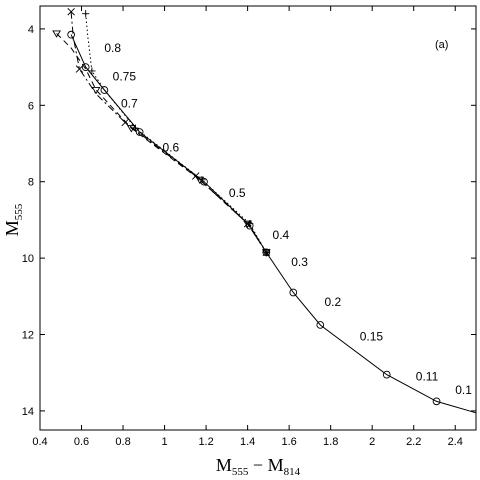  Describe the element at coordinates (258, 466) in the screenshot. I see `x-axis-title: M555 − M814` at that location.